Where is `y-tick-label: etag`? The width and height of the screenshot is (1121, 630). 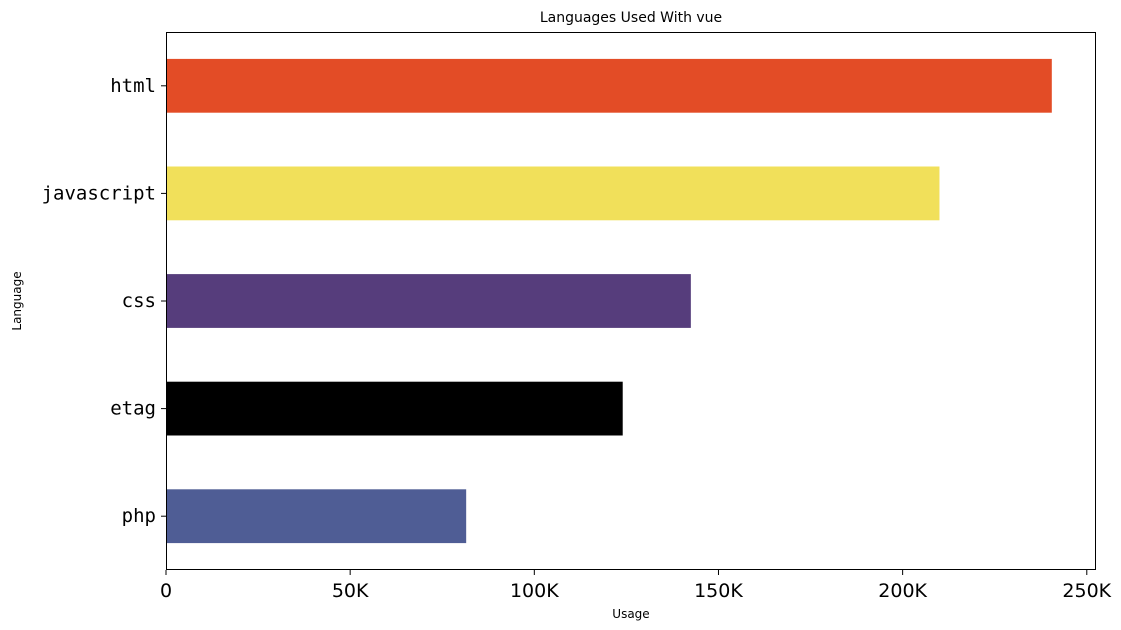
y-tick-label: etag is located at coordinates (133, 409).